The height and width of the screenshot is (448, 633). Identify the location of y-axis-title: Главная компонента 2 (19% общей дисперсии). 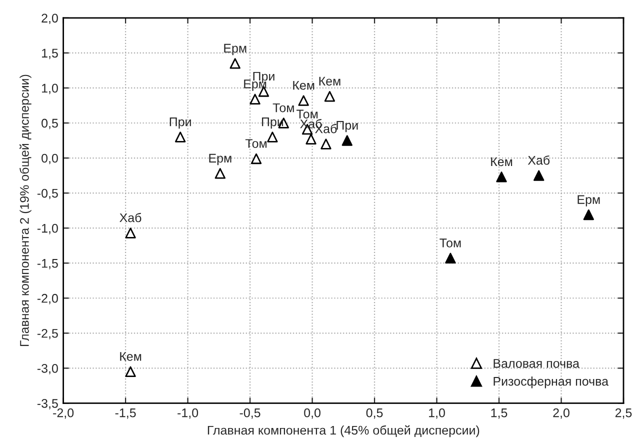
(25, 210).